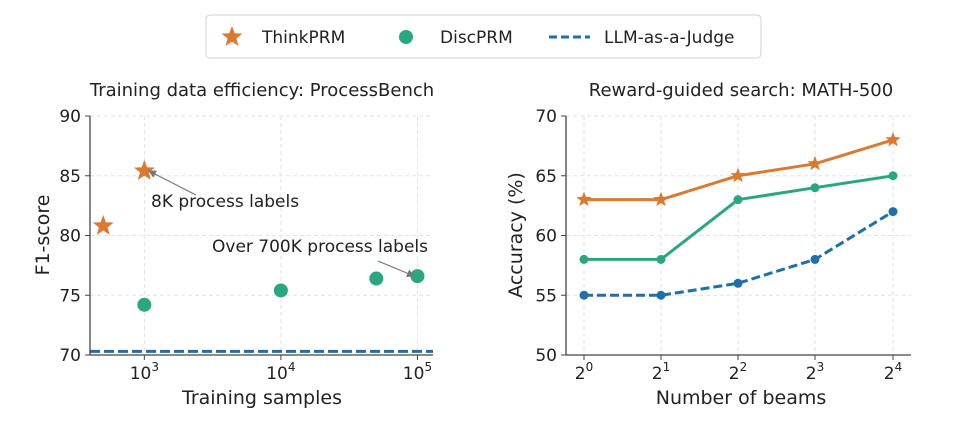 The width and height of the screenshot is (970, 437). I want to click on arrow-8k, so click(172, 183).